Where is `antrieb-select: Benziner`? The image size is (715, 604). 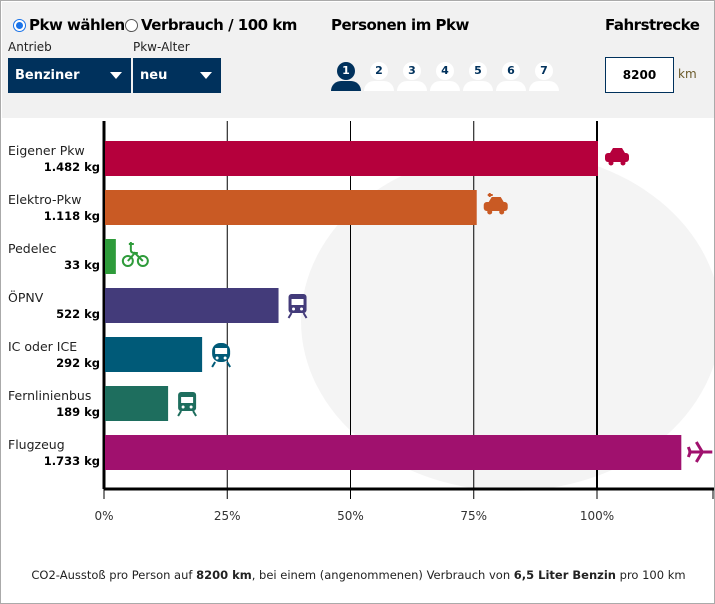 antrieb-select: Benziner is located at coordinates (69, 75).